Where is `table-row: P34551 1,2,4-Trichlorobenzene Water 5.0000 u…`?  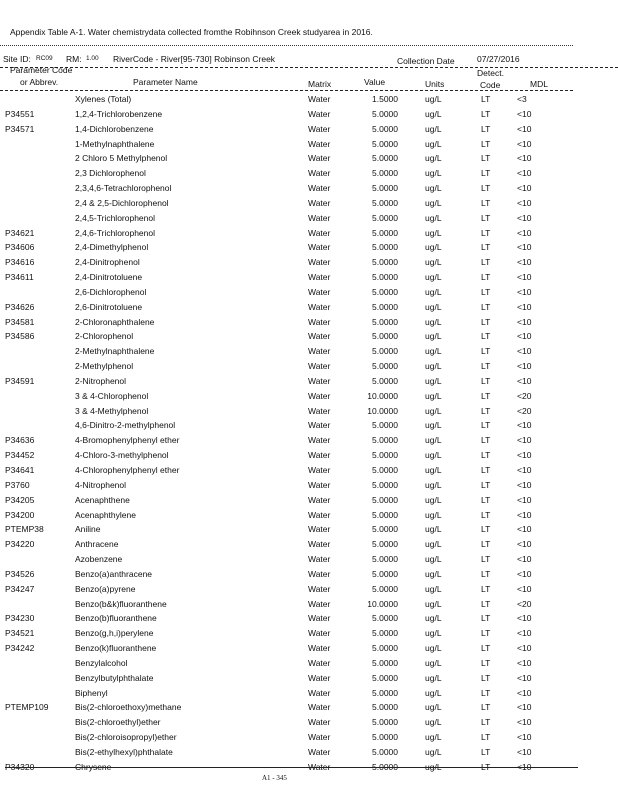
table-row: P34551 1,2,4-Trichlorobenzene Water 5.0000 u… is located at coordinates (300, 116).